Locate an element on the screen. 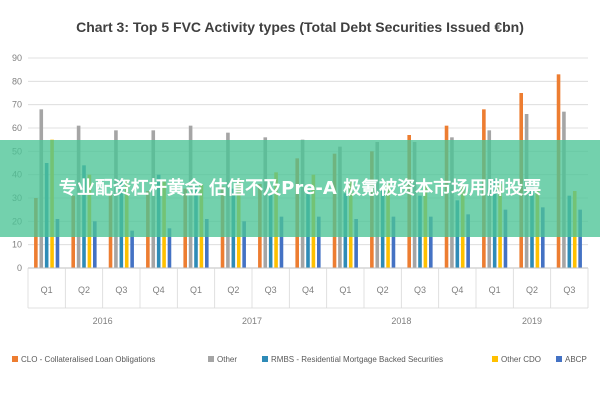 This screenshot has height=400, width=600. legend-label: ABCP is located at coordinates (576, 359).